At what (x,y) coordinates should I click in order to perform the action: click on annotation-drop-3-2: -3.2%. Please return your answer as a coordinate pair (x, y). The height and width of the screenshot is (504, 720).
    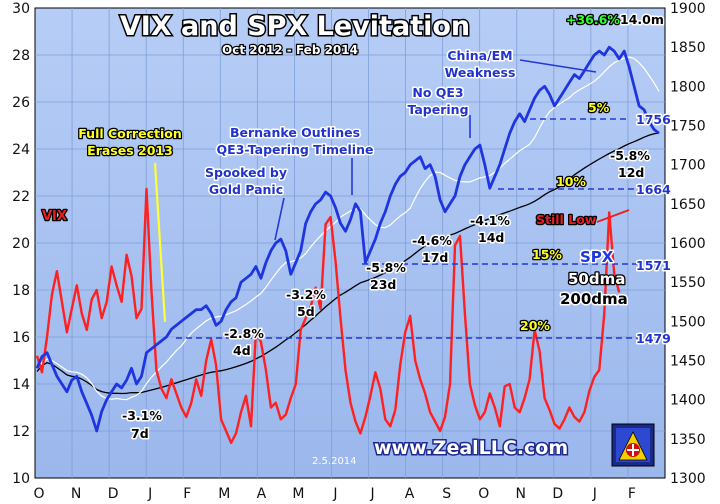
    Looking at the image, I should click on (306, 294).